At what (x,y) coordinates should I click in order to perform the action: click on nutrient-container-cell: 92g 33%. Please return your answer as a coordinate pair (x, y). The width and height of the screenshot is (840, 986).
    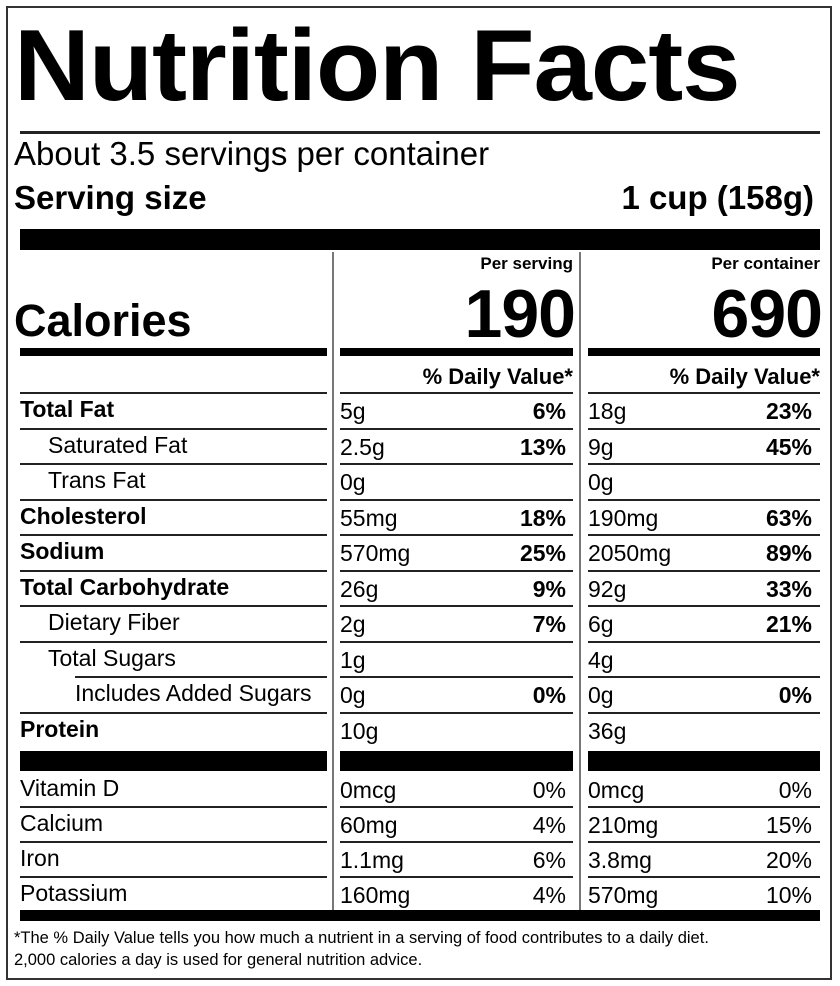
    Looking at the image, I should click on (700, 589).